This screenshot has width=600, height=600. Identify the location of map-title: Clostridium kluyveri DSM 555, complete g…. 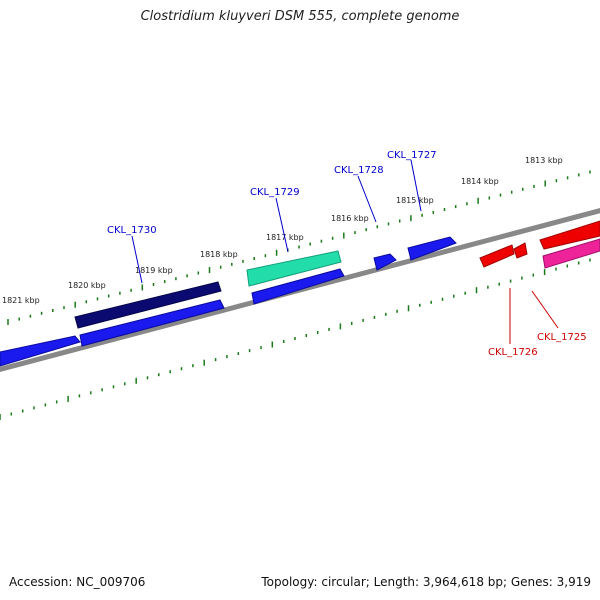
(300, 16).